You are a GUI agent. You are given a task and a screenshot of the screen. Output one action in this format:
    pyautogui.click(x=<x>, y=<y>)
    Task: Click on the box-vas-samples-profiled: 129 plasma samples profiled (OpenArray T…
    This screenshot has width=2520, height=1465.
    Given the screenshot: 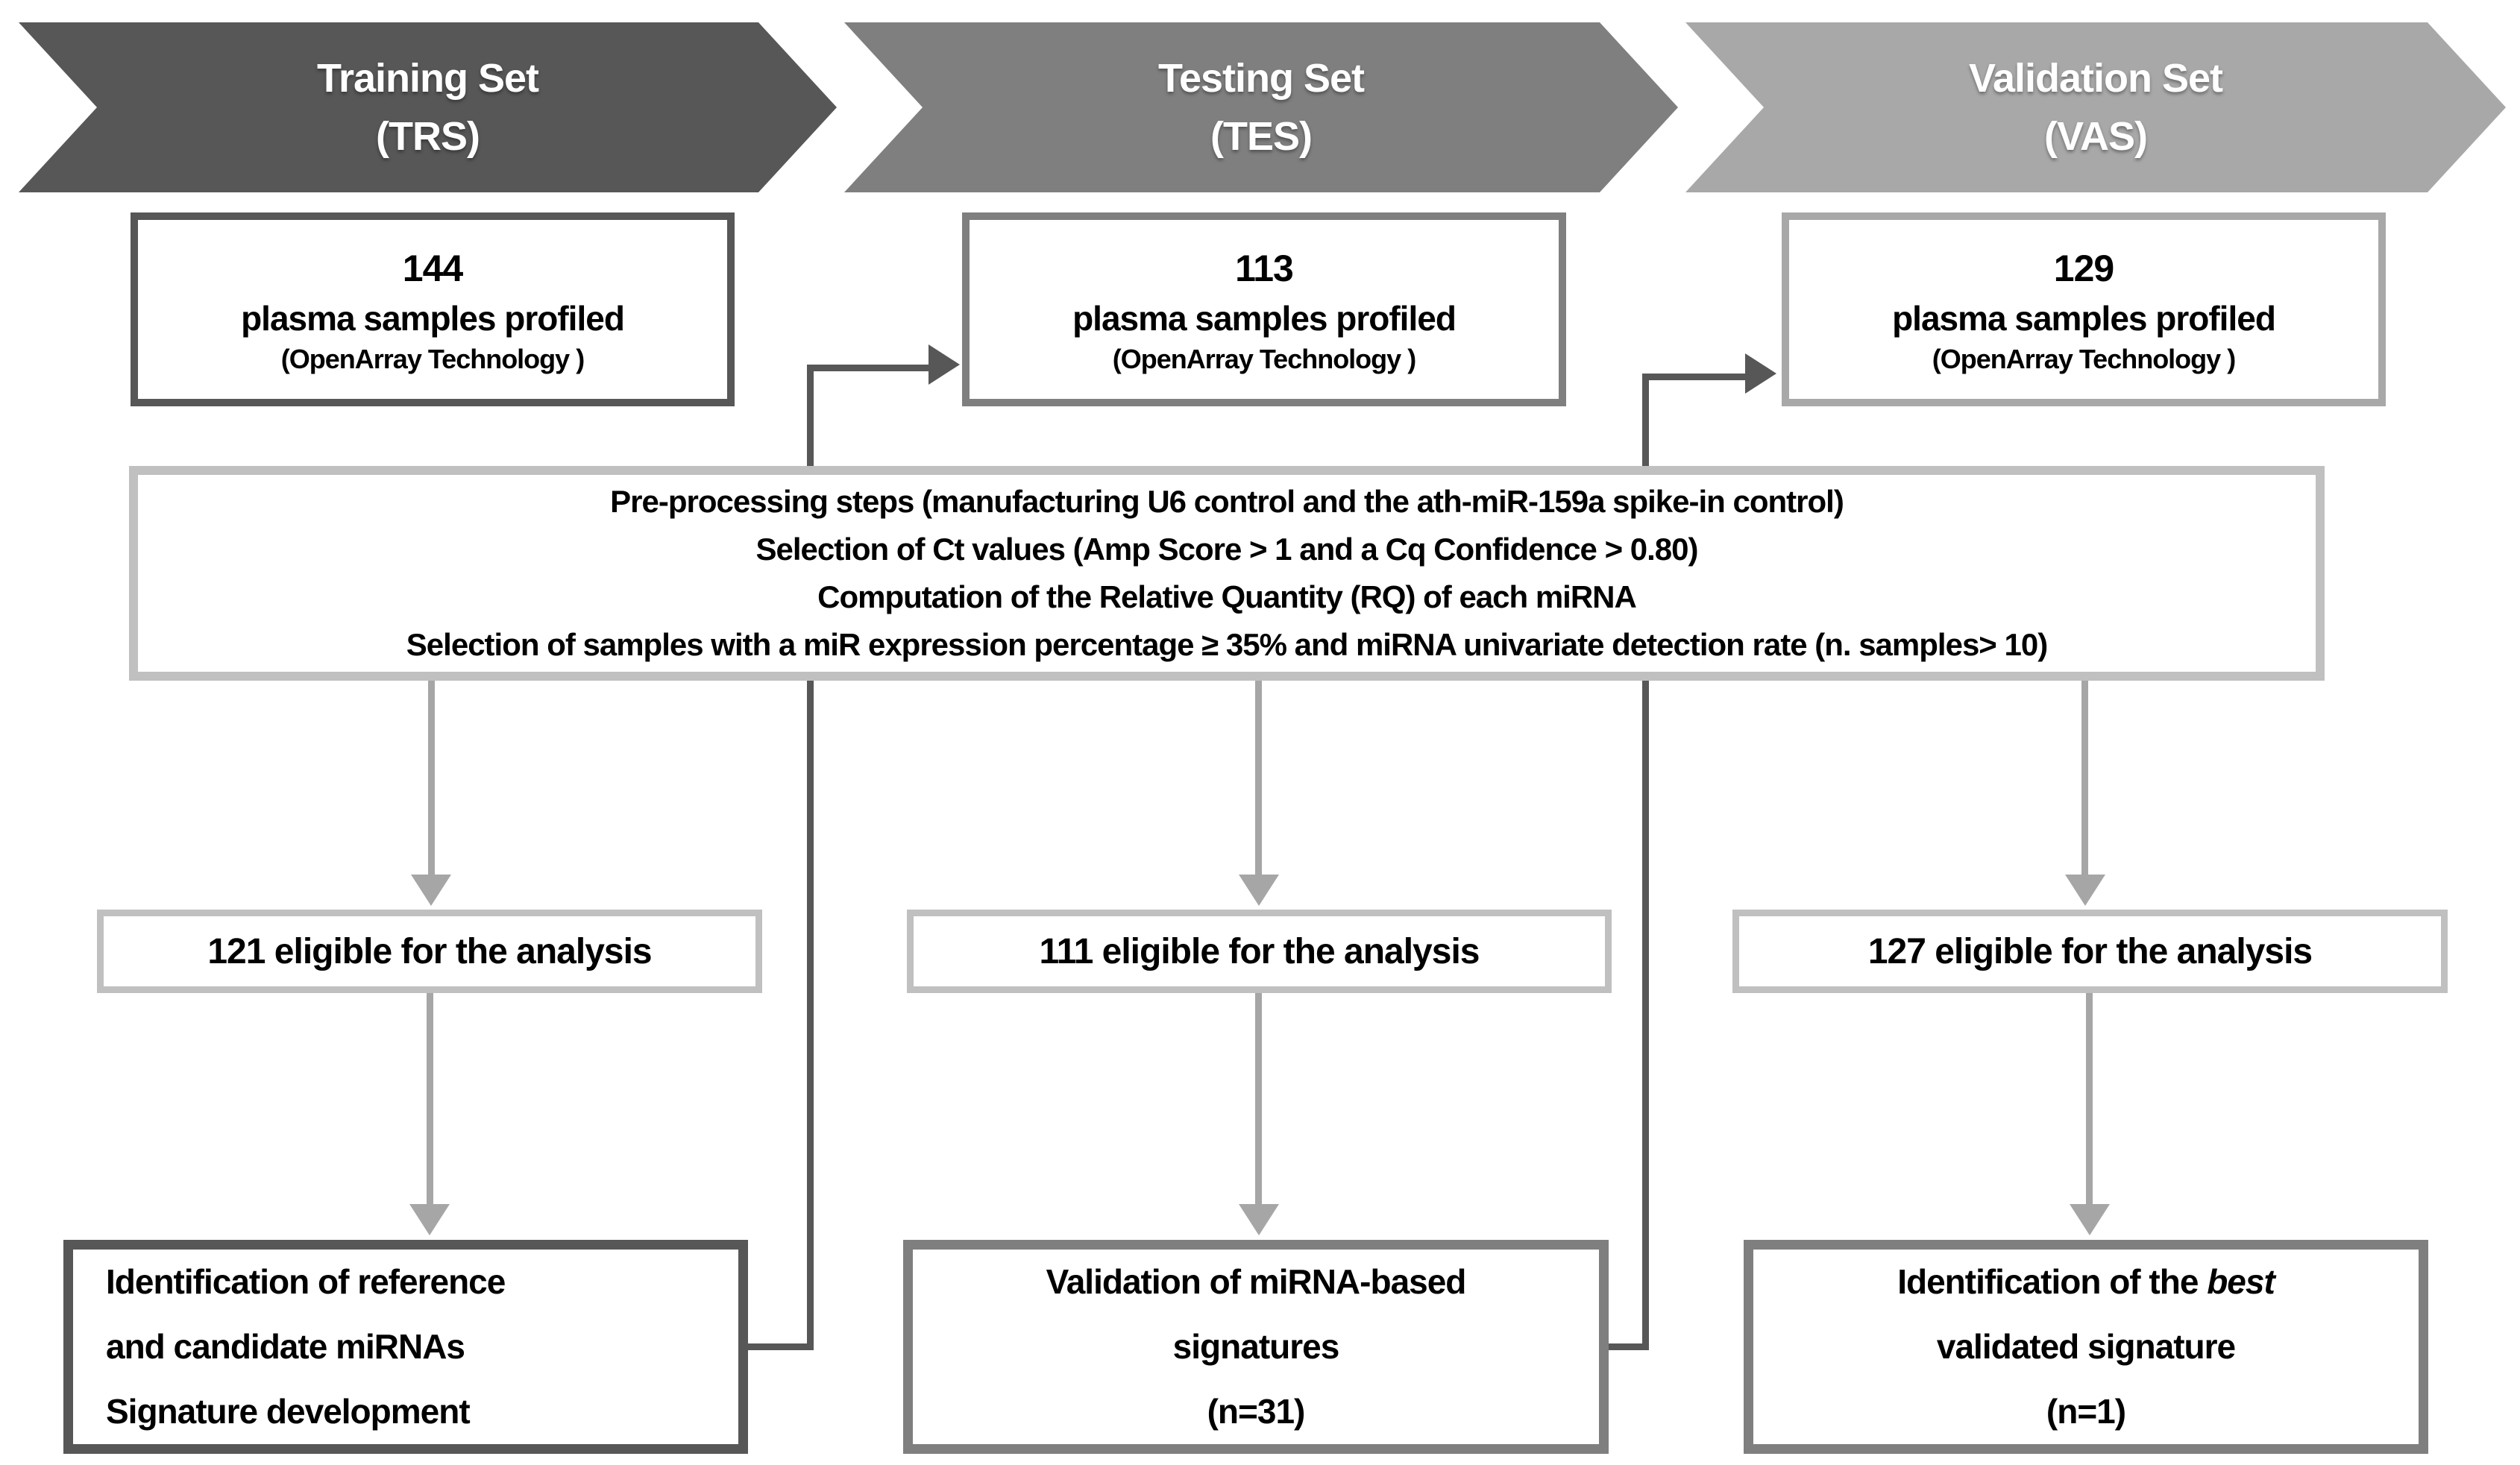 What is the action you would take?
    pyautogui.click(x=2084, y=309)
    